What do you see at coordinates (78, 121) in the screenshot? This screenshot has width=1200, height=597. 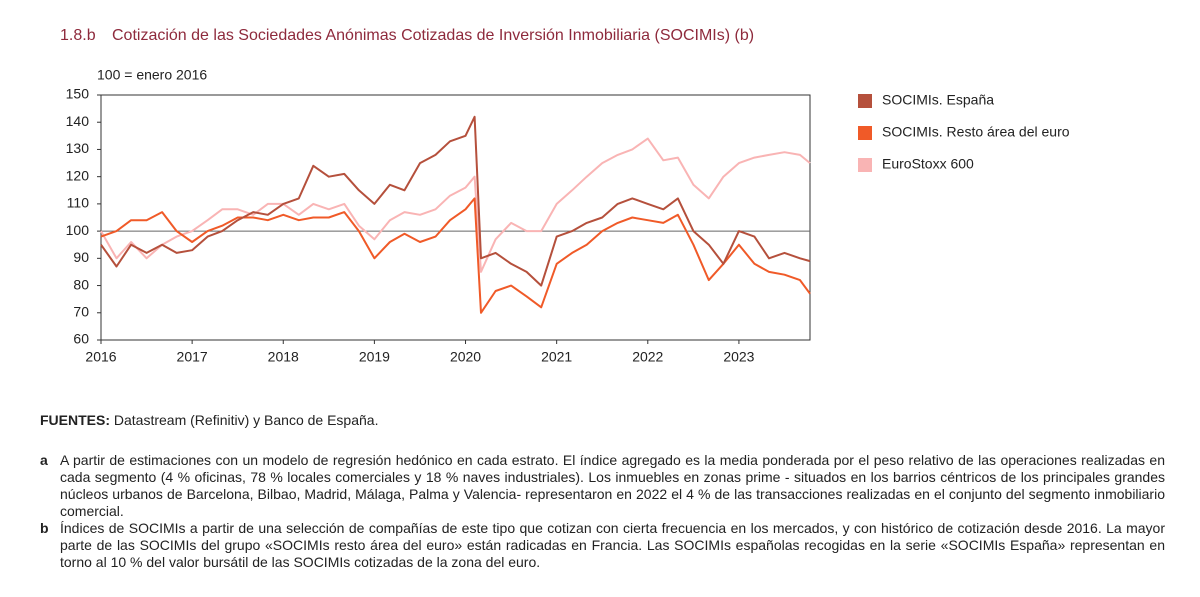 I see `y-tick-label: 140` at bounding box center [78, 121].